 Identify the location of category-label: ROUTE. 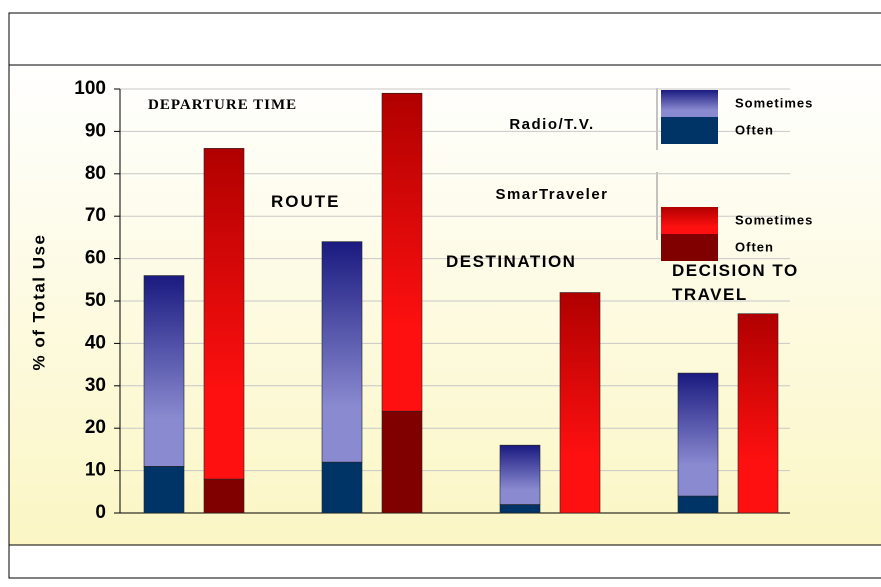
(306, 201).